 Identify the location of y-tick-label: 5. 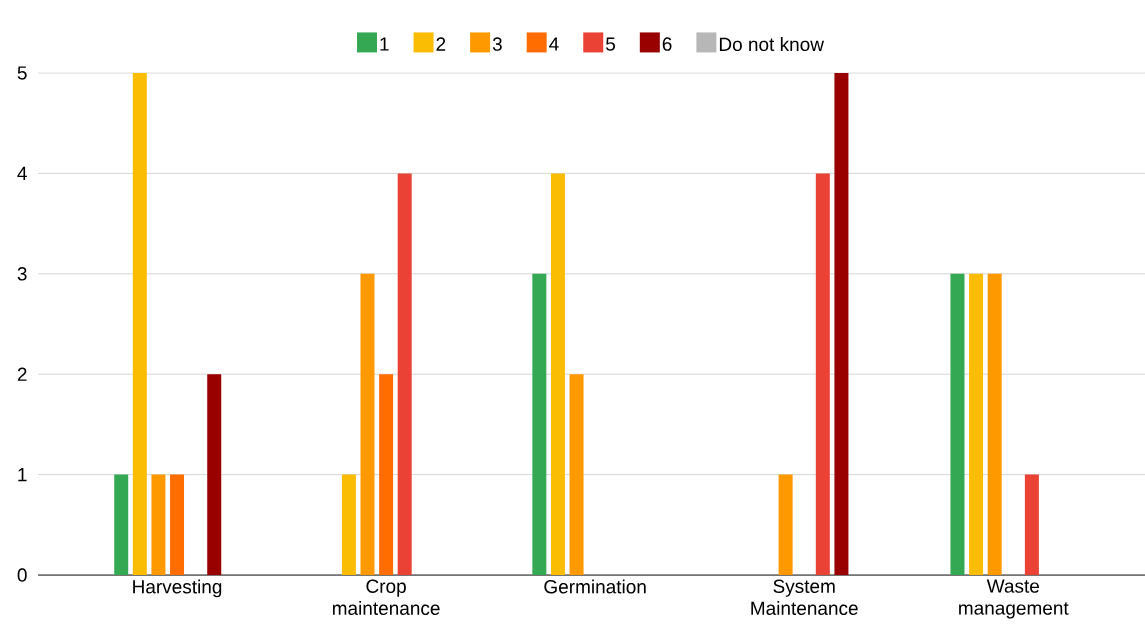
(22, 73).